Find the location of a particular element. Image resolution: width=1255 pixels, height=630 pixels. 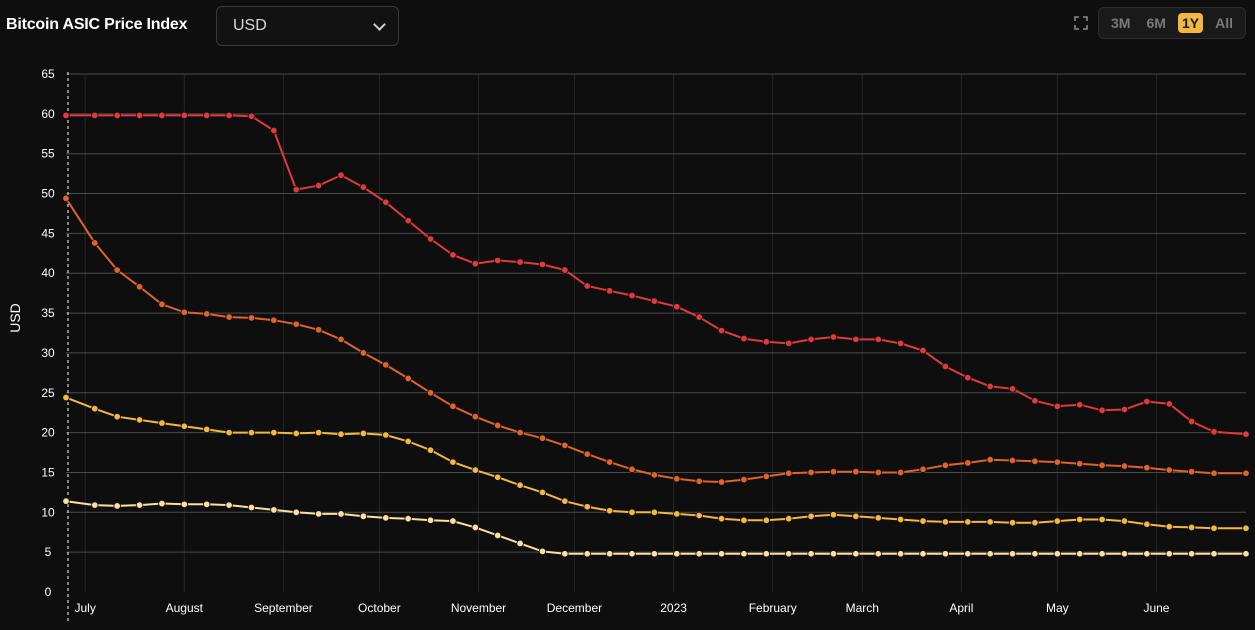

range-button-3m: 3M is located at coordinates (1121, 23).